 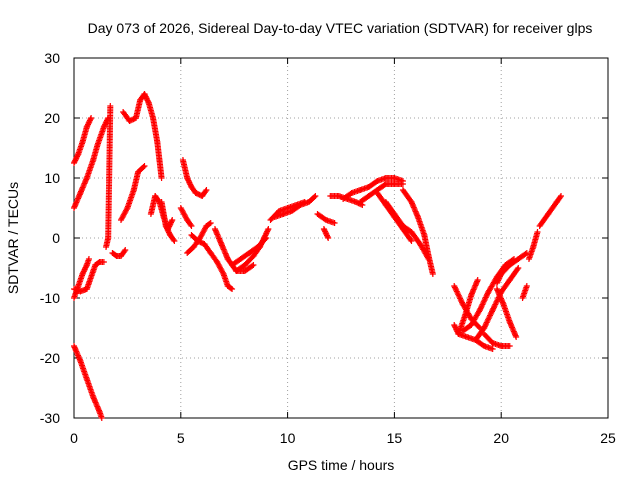 I want to click on x-tick-label: 0, so click(x=74, y=438).